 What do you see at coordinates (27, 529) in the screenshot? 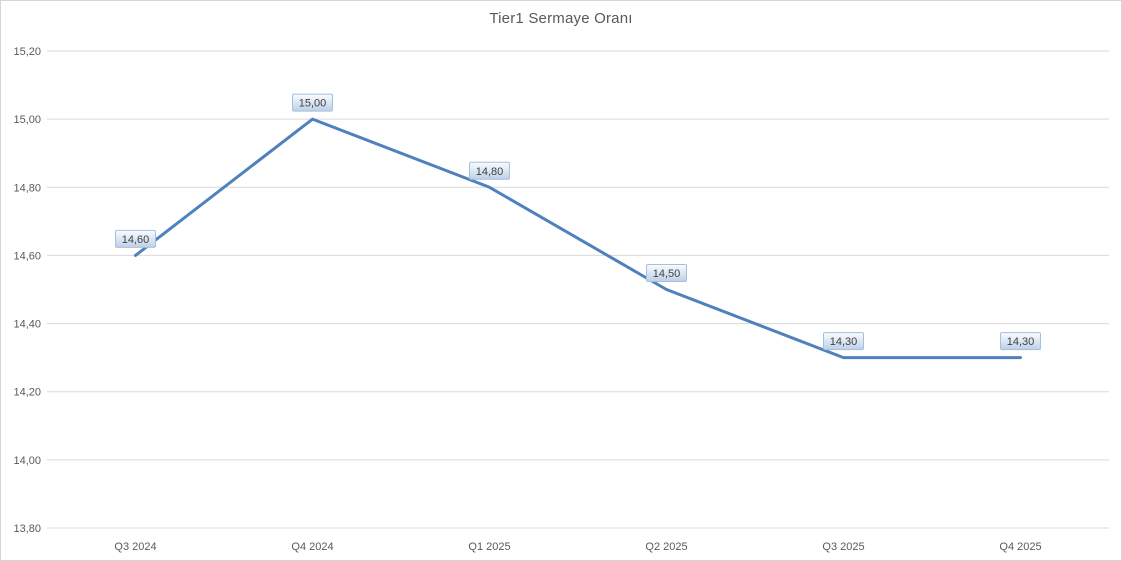
I see `y-axis-tick-label: 13,80` at bounding box center [27, 529].